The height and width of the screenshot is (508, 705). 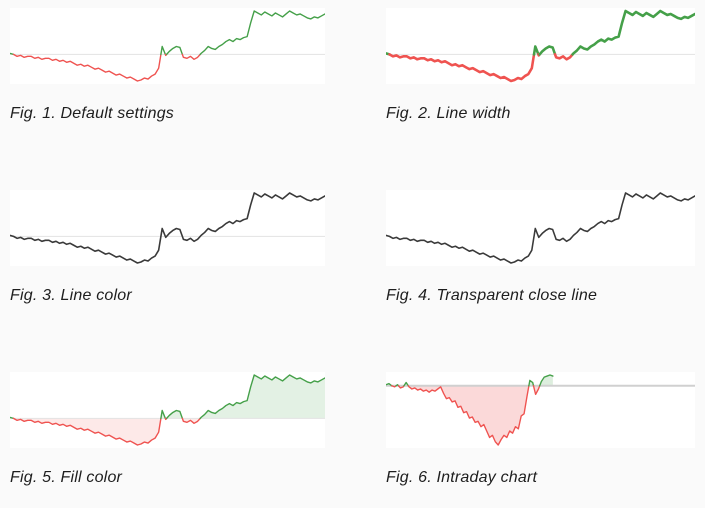 I want to click on figure-caption: Fig. 2. Line width, so click(x=448, y=113).